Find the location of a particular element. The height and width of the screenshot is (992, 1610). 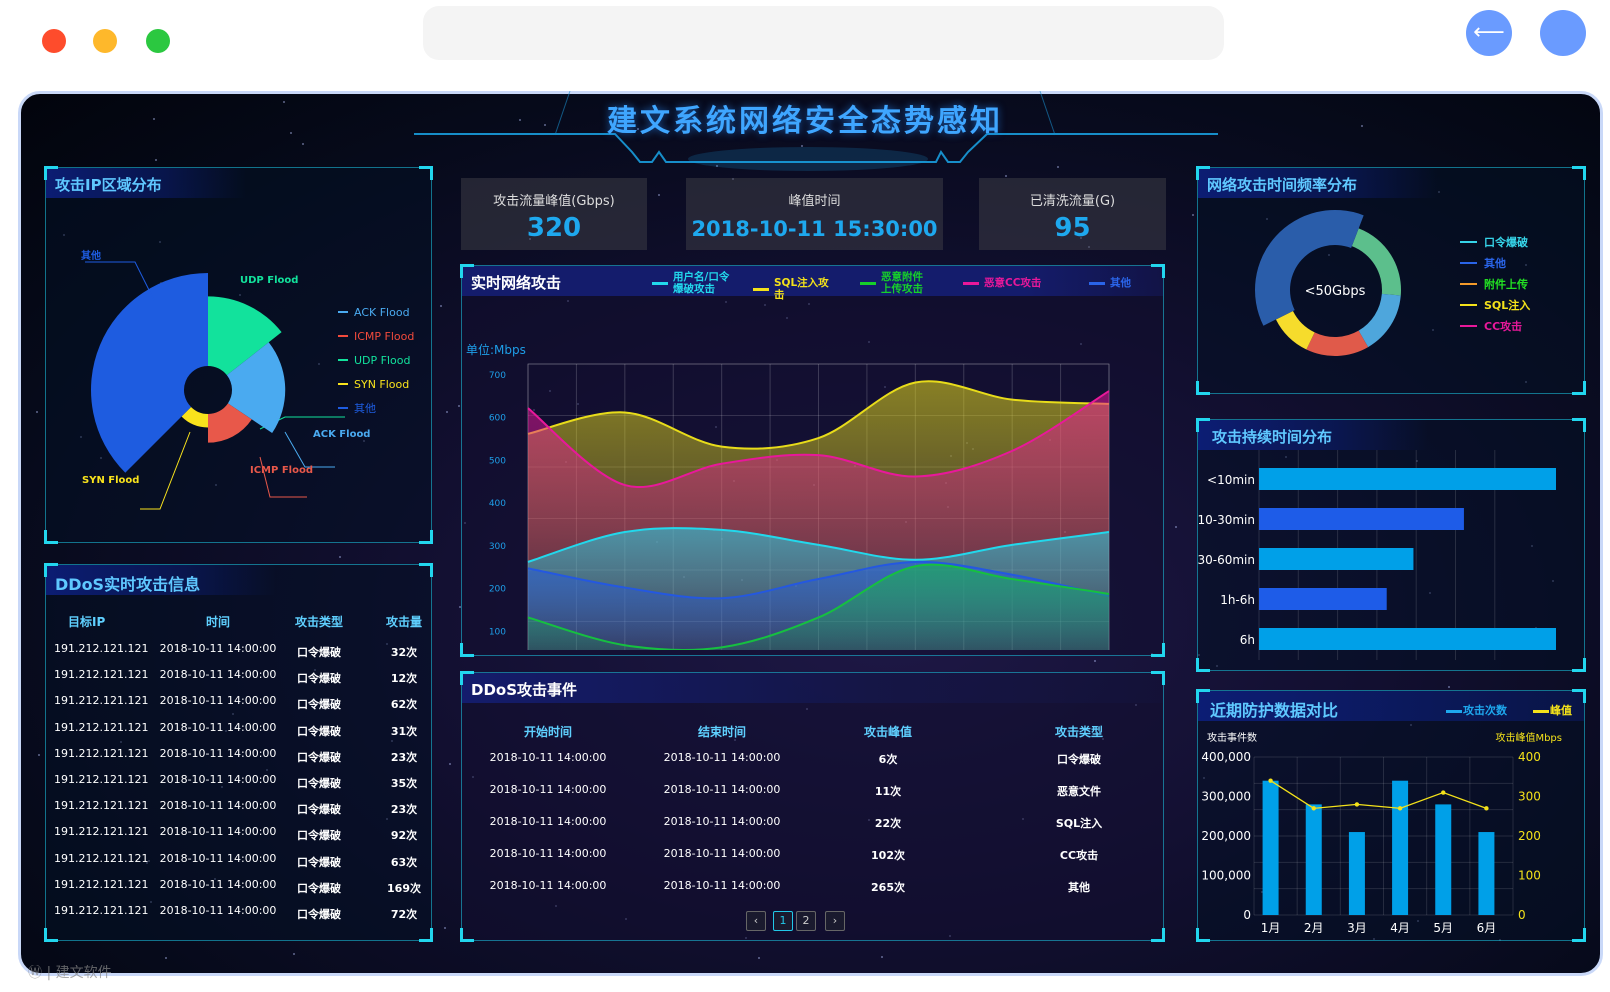

cell-peak: 11次 is located at coordinates (888, 791).